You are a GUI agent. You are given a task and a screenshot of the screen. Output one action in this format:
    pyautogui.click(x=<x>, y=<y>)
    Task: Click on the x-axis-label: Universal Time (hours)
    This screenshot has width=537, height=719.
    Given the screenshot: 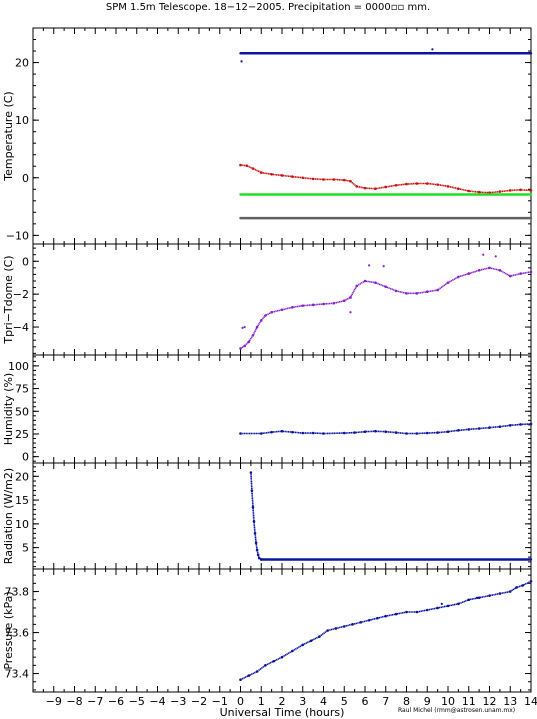 What is the action you would take?
    pyautogui.click(x=282, y=712)
    